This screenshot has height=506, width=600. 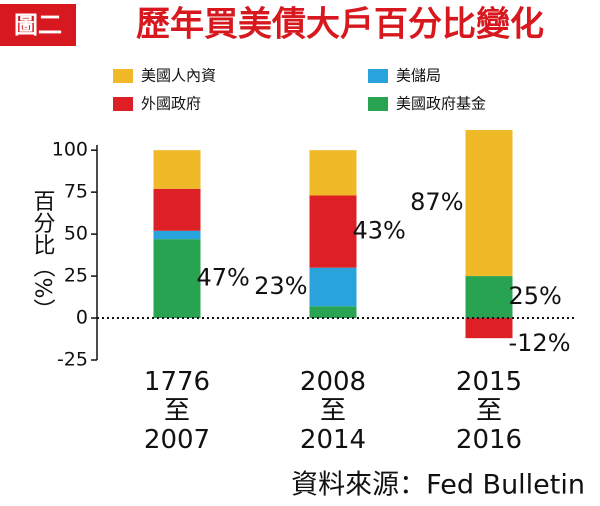 I want to click on tag-box, so click(x=38, y=25).